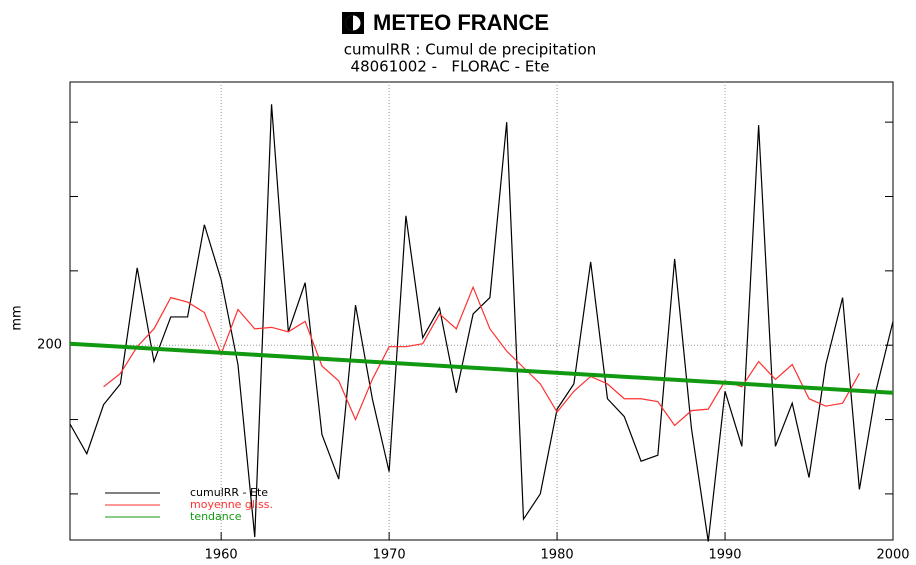 The width and height of the screenshot is (916, 565). I want to click on y-tick-label: 200, so click(49, 345).